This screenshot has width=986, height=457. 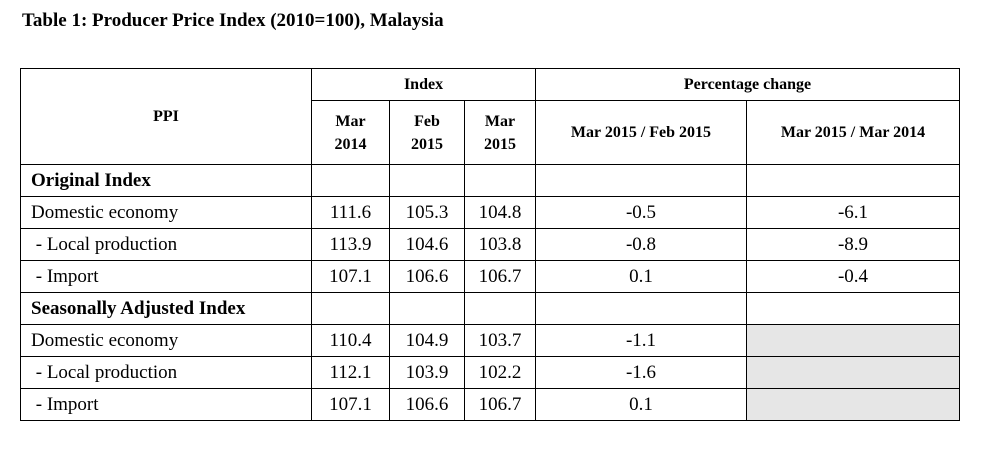 What do you see at coordinates (500, 212) in the screenshot?
I see `value-cell: 104.8` at bounding box center [500, 212].